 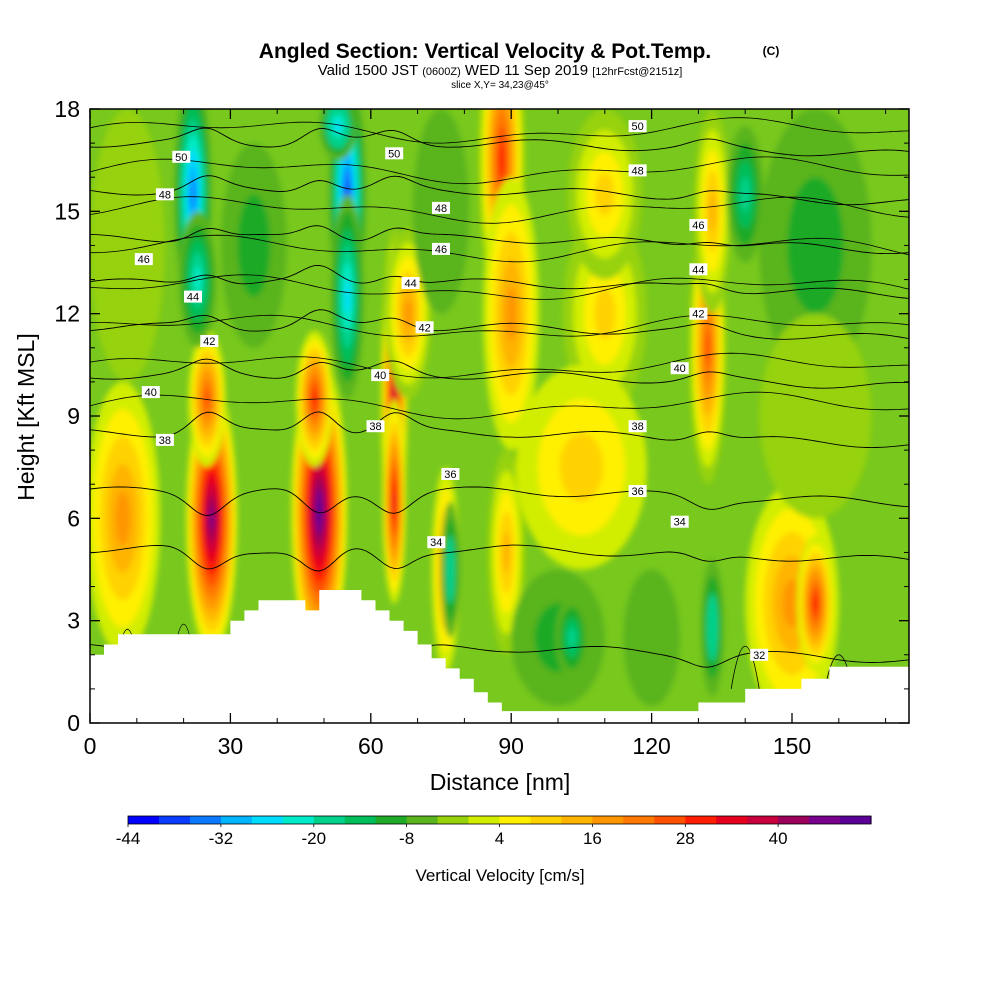 What do you see at coordinates (526, 70) in the screenshot?
I see `subtitle-date: WED 11 Sep 2019` at bounding box center [526, 70].